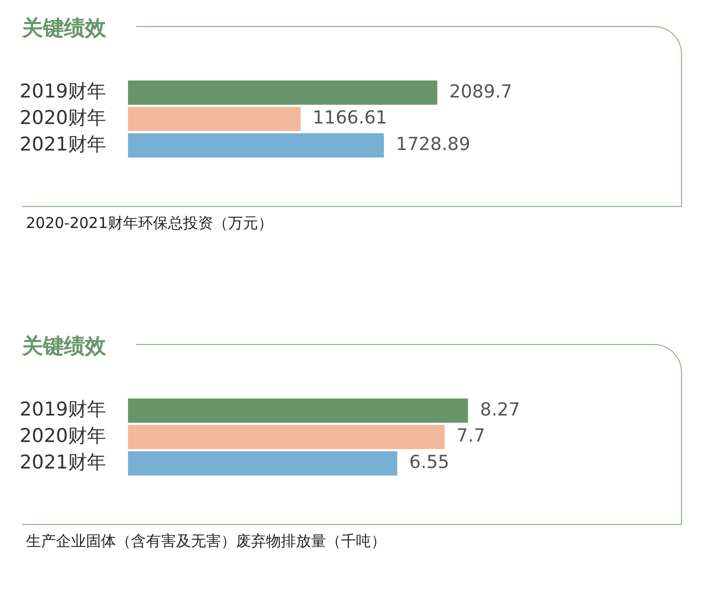 The height and width of the screenshot is (611, 705). I want to click on data-label: 7.7, so click(471, 436).